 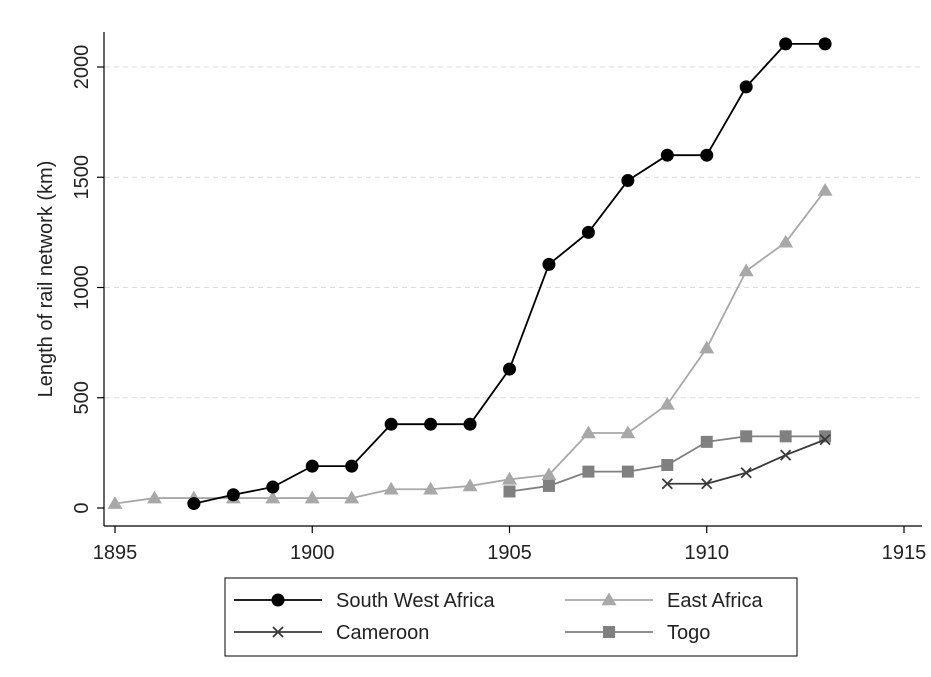 I want to click on legend-label: East Africa, so click(x=715, y=601).